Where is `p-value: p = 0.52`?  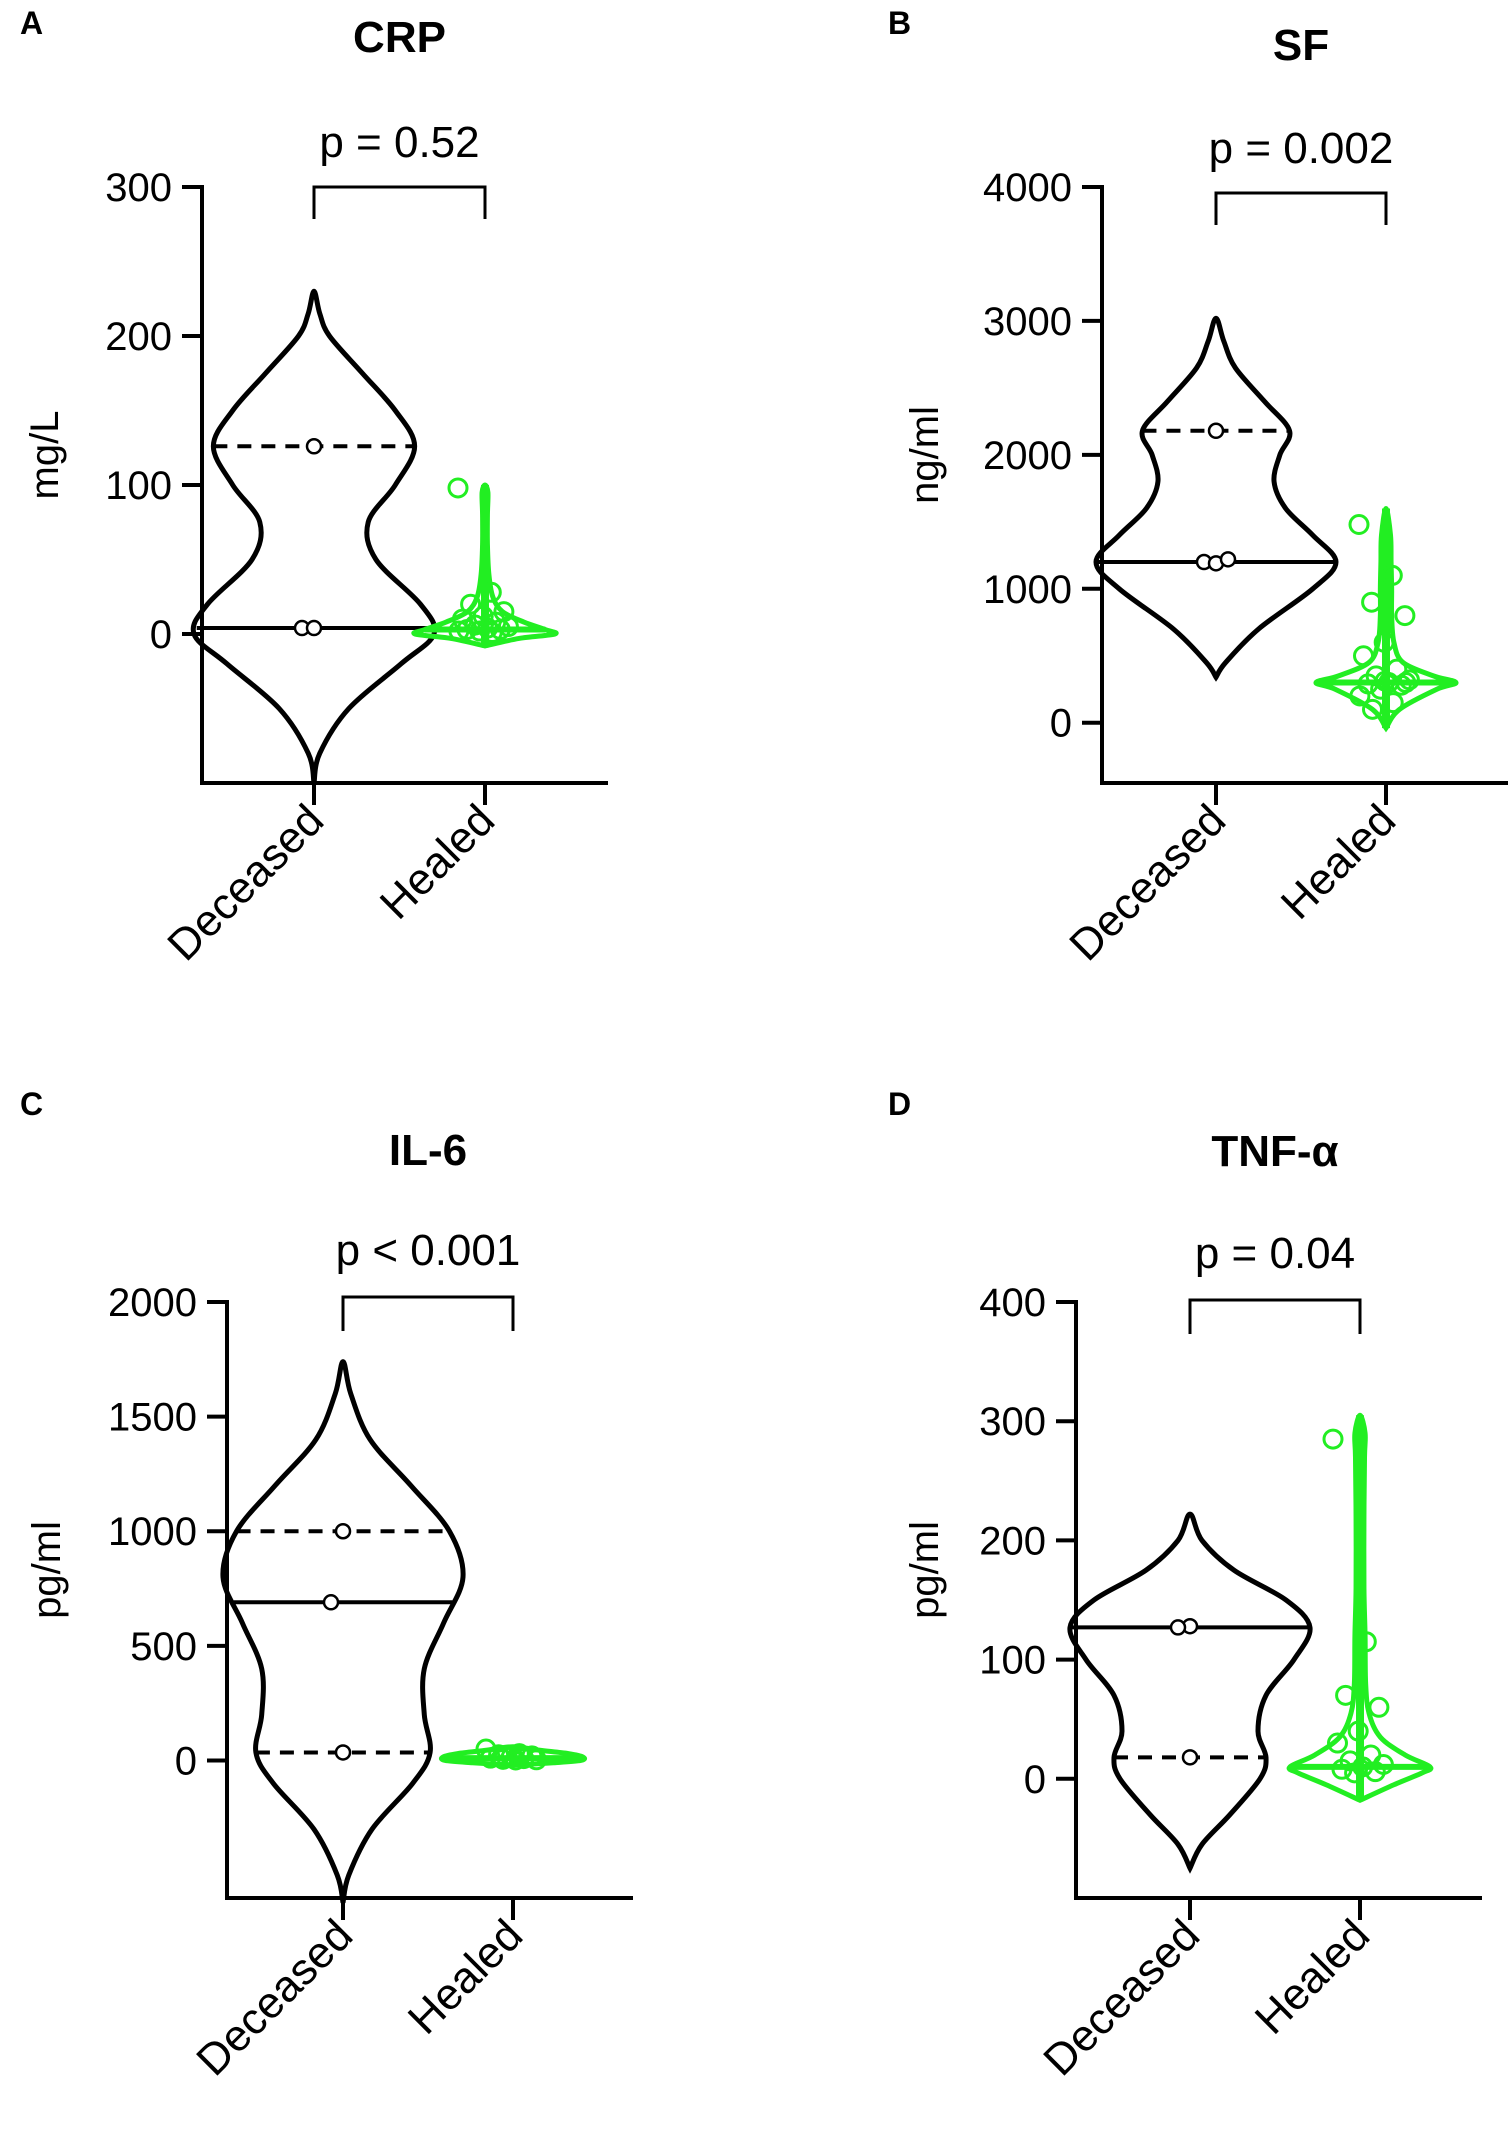
p-value: p = 0.52 is located at coordinates (399, 142).